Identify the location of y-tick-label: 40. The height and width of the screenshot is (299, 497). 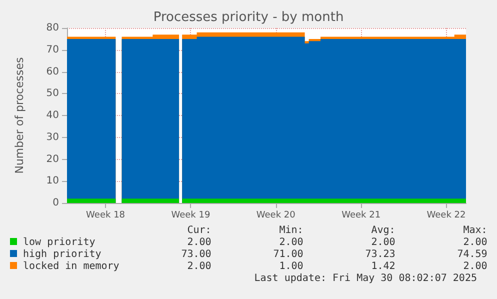
(52, 115).